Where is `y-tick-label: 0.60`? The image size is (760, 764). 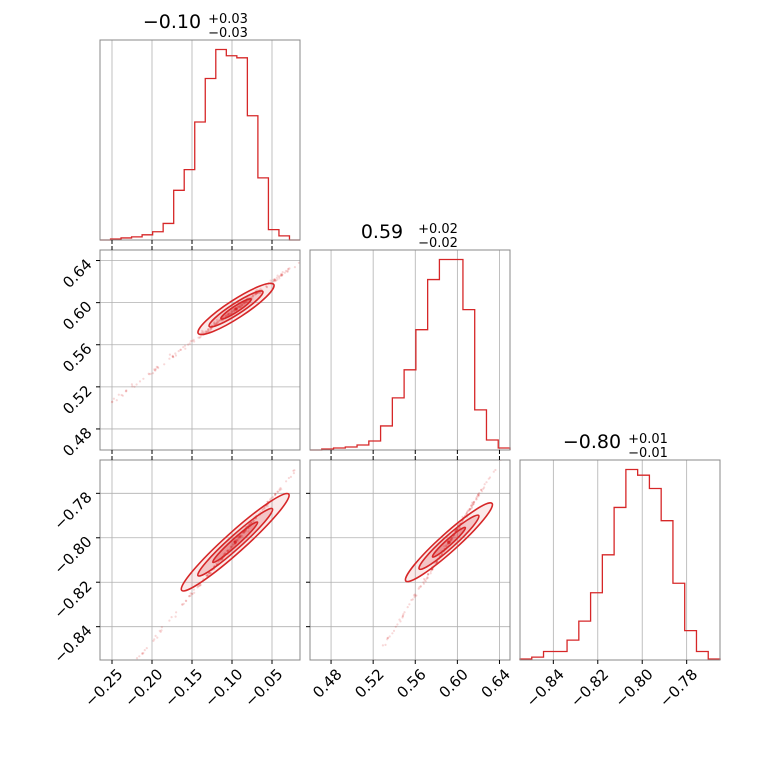
y-tick-label: 0.60 is located at coordinates (77, 316).